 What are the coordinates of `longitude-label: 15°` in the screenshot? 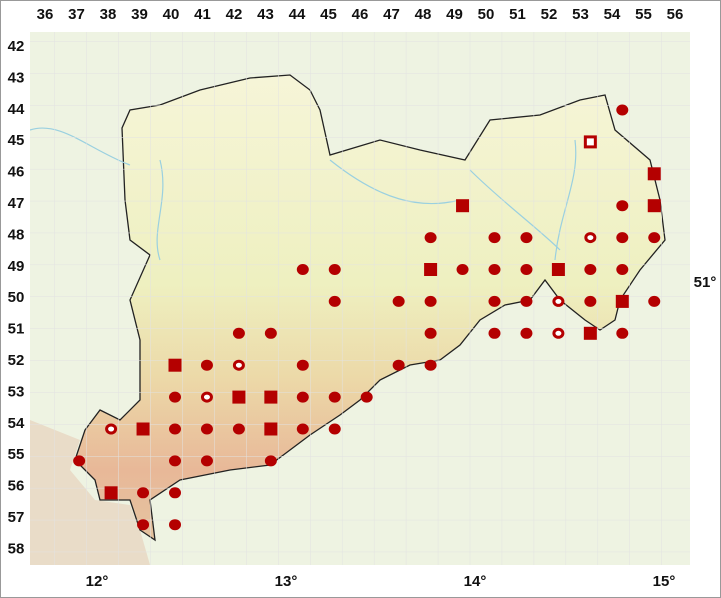 It's located at (664, 581).